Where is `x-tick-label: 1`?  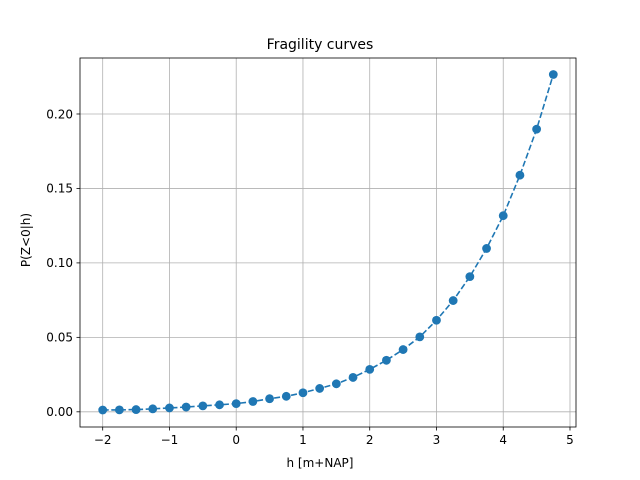
x-tick-label: 1 is located at coordinates (303, 440).